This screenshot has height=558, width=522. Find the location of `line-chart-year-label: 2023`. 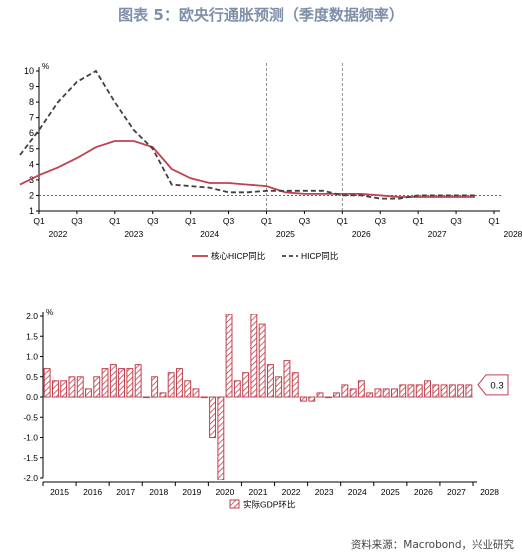

line-chart-year-label: 2023 is located at coordinates (133, 234).